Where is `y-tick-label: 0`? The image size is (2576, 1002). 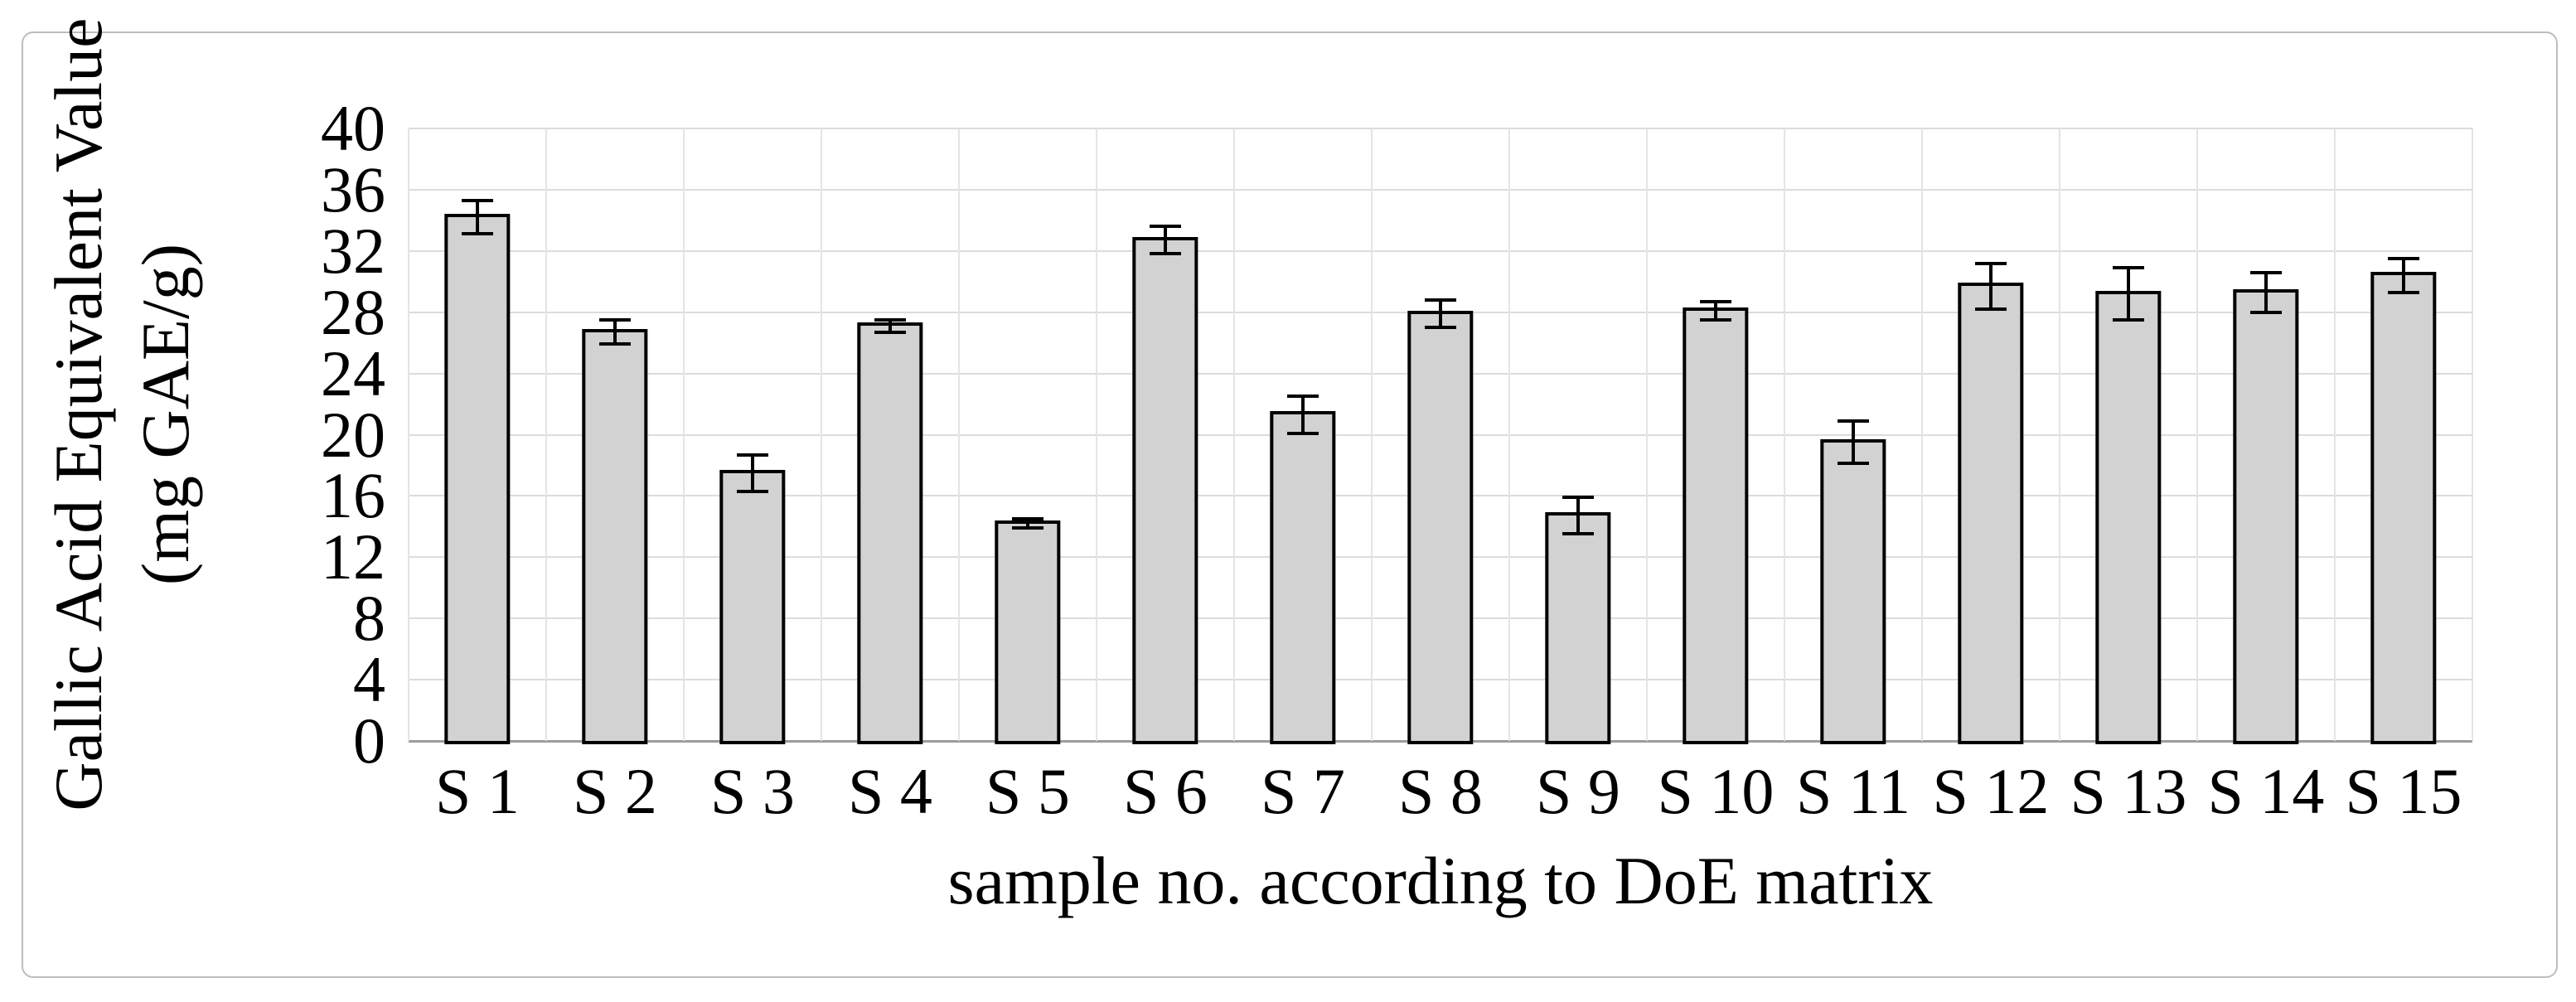 y-tick-label: 0 is located at coordinates (369, 740).